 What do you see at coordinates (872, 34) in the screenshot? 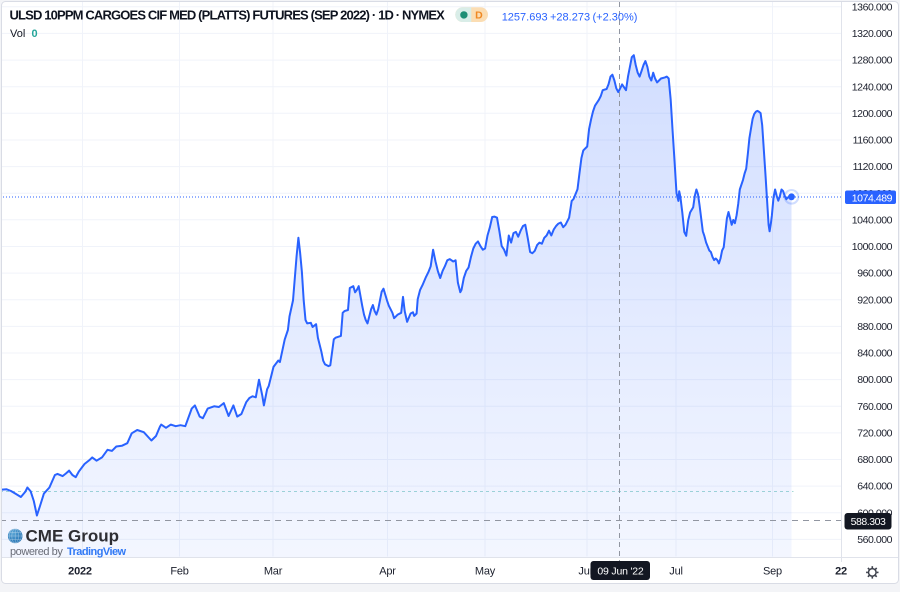
I see `svg-text: 1320.000` at bounding box center [872, 34].